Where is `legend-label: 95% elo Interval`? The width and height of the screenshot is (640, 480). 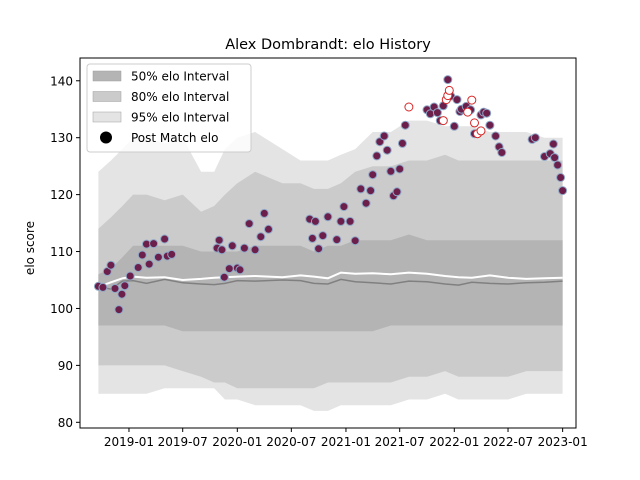
legend-label: 95% elo Interval is located at coordinates (180, 118).